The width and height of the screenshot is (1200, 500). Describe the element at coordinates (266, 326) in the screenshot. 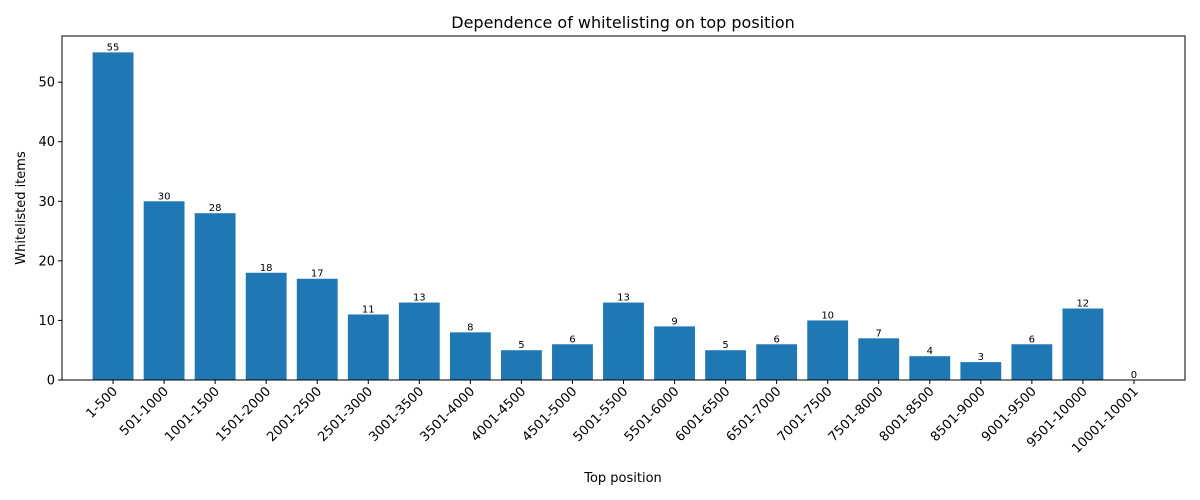

I see `bar-1501-2000` at that location.